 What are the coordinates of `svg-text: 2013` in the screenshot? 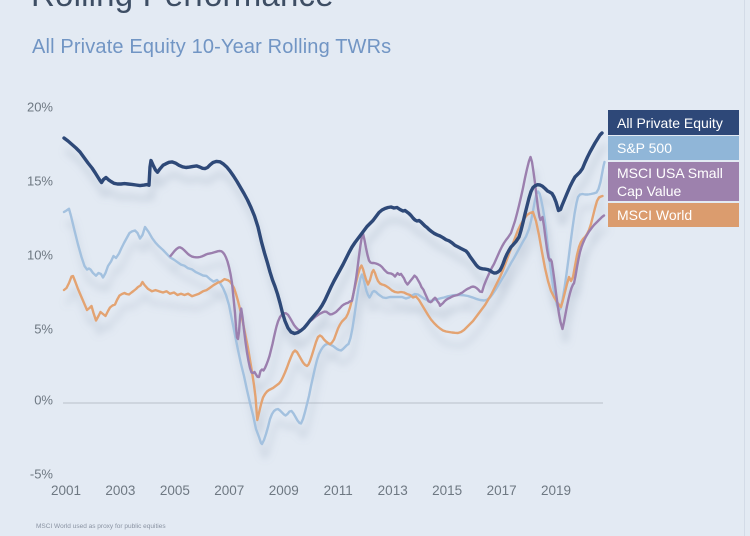 It's located at (393, 490).